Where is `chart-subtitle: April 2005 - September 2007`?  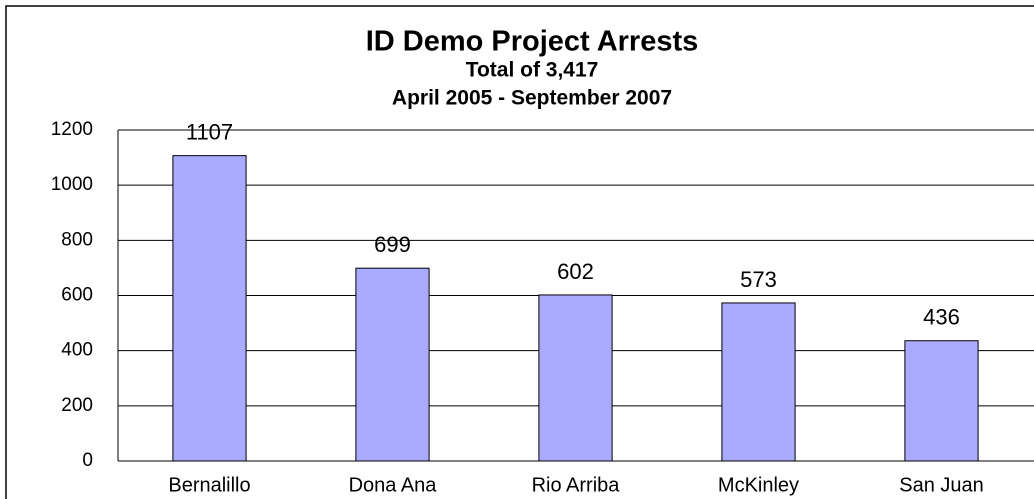
chart-subtitle: April 2005 - September 2007 is located at coordinates (532, 98).